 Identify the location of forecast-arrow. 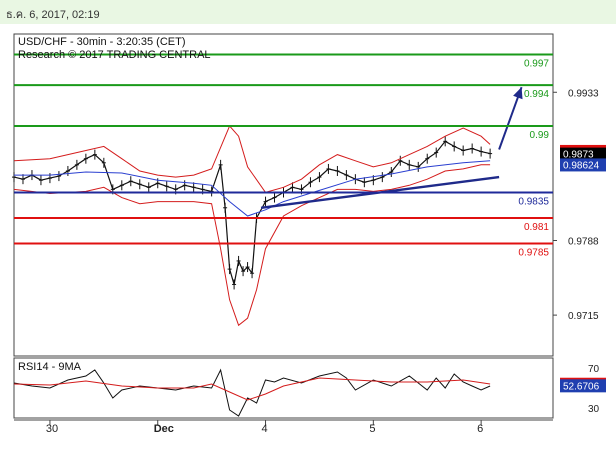
(510, 118).